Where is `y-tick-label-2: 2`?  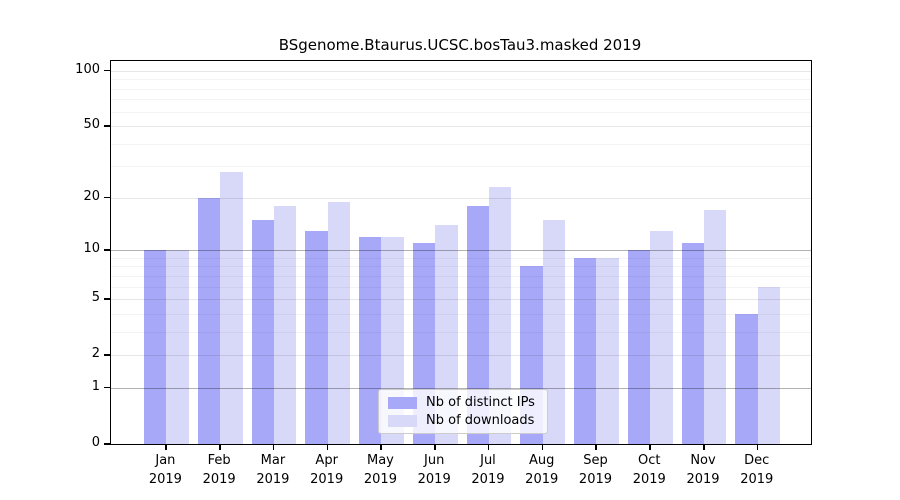 y-tick-label-2: 2 is located at coordinates (95, 354).